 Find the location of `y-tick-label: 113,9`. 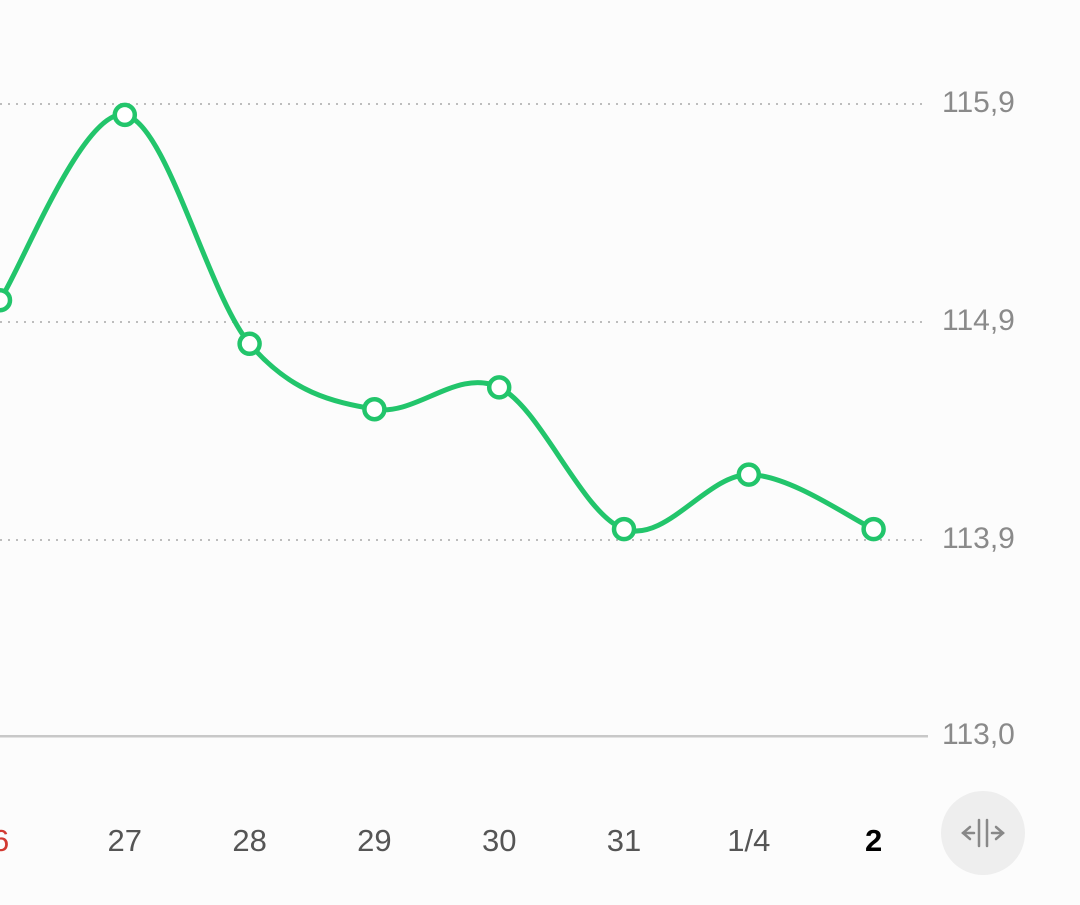

y-tick-label: 113,9 is located at coordinates (978, 538).